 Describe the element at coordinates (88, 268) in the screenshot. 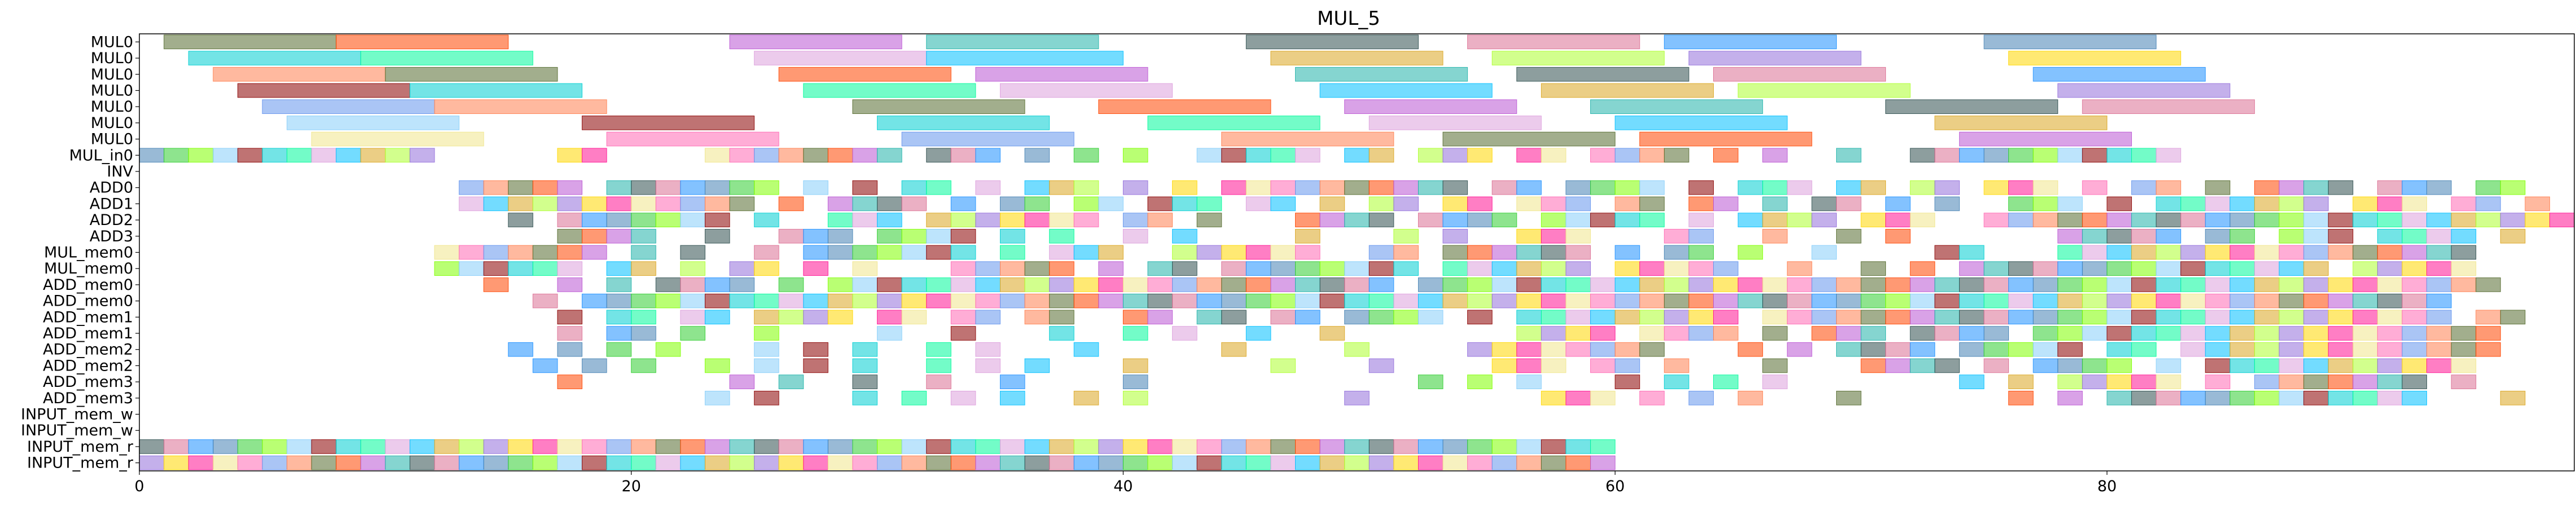

I see `y-tick-label: MUL_mem0` at that location.